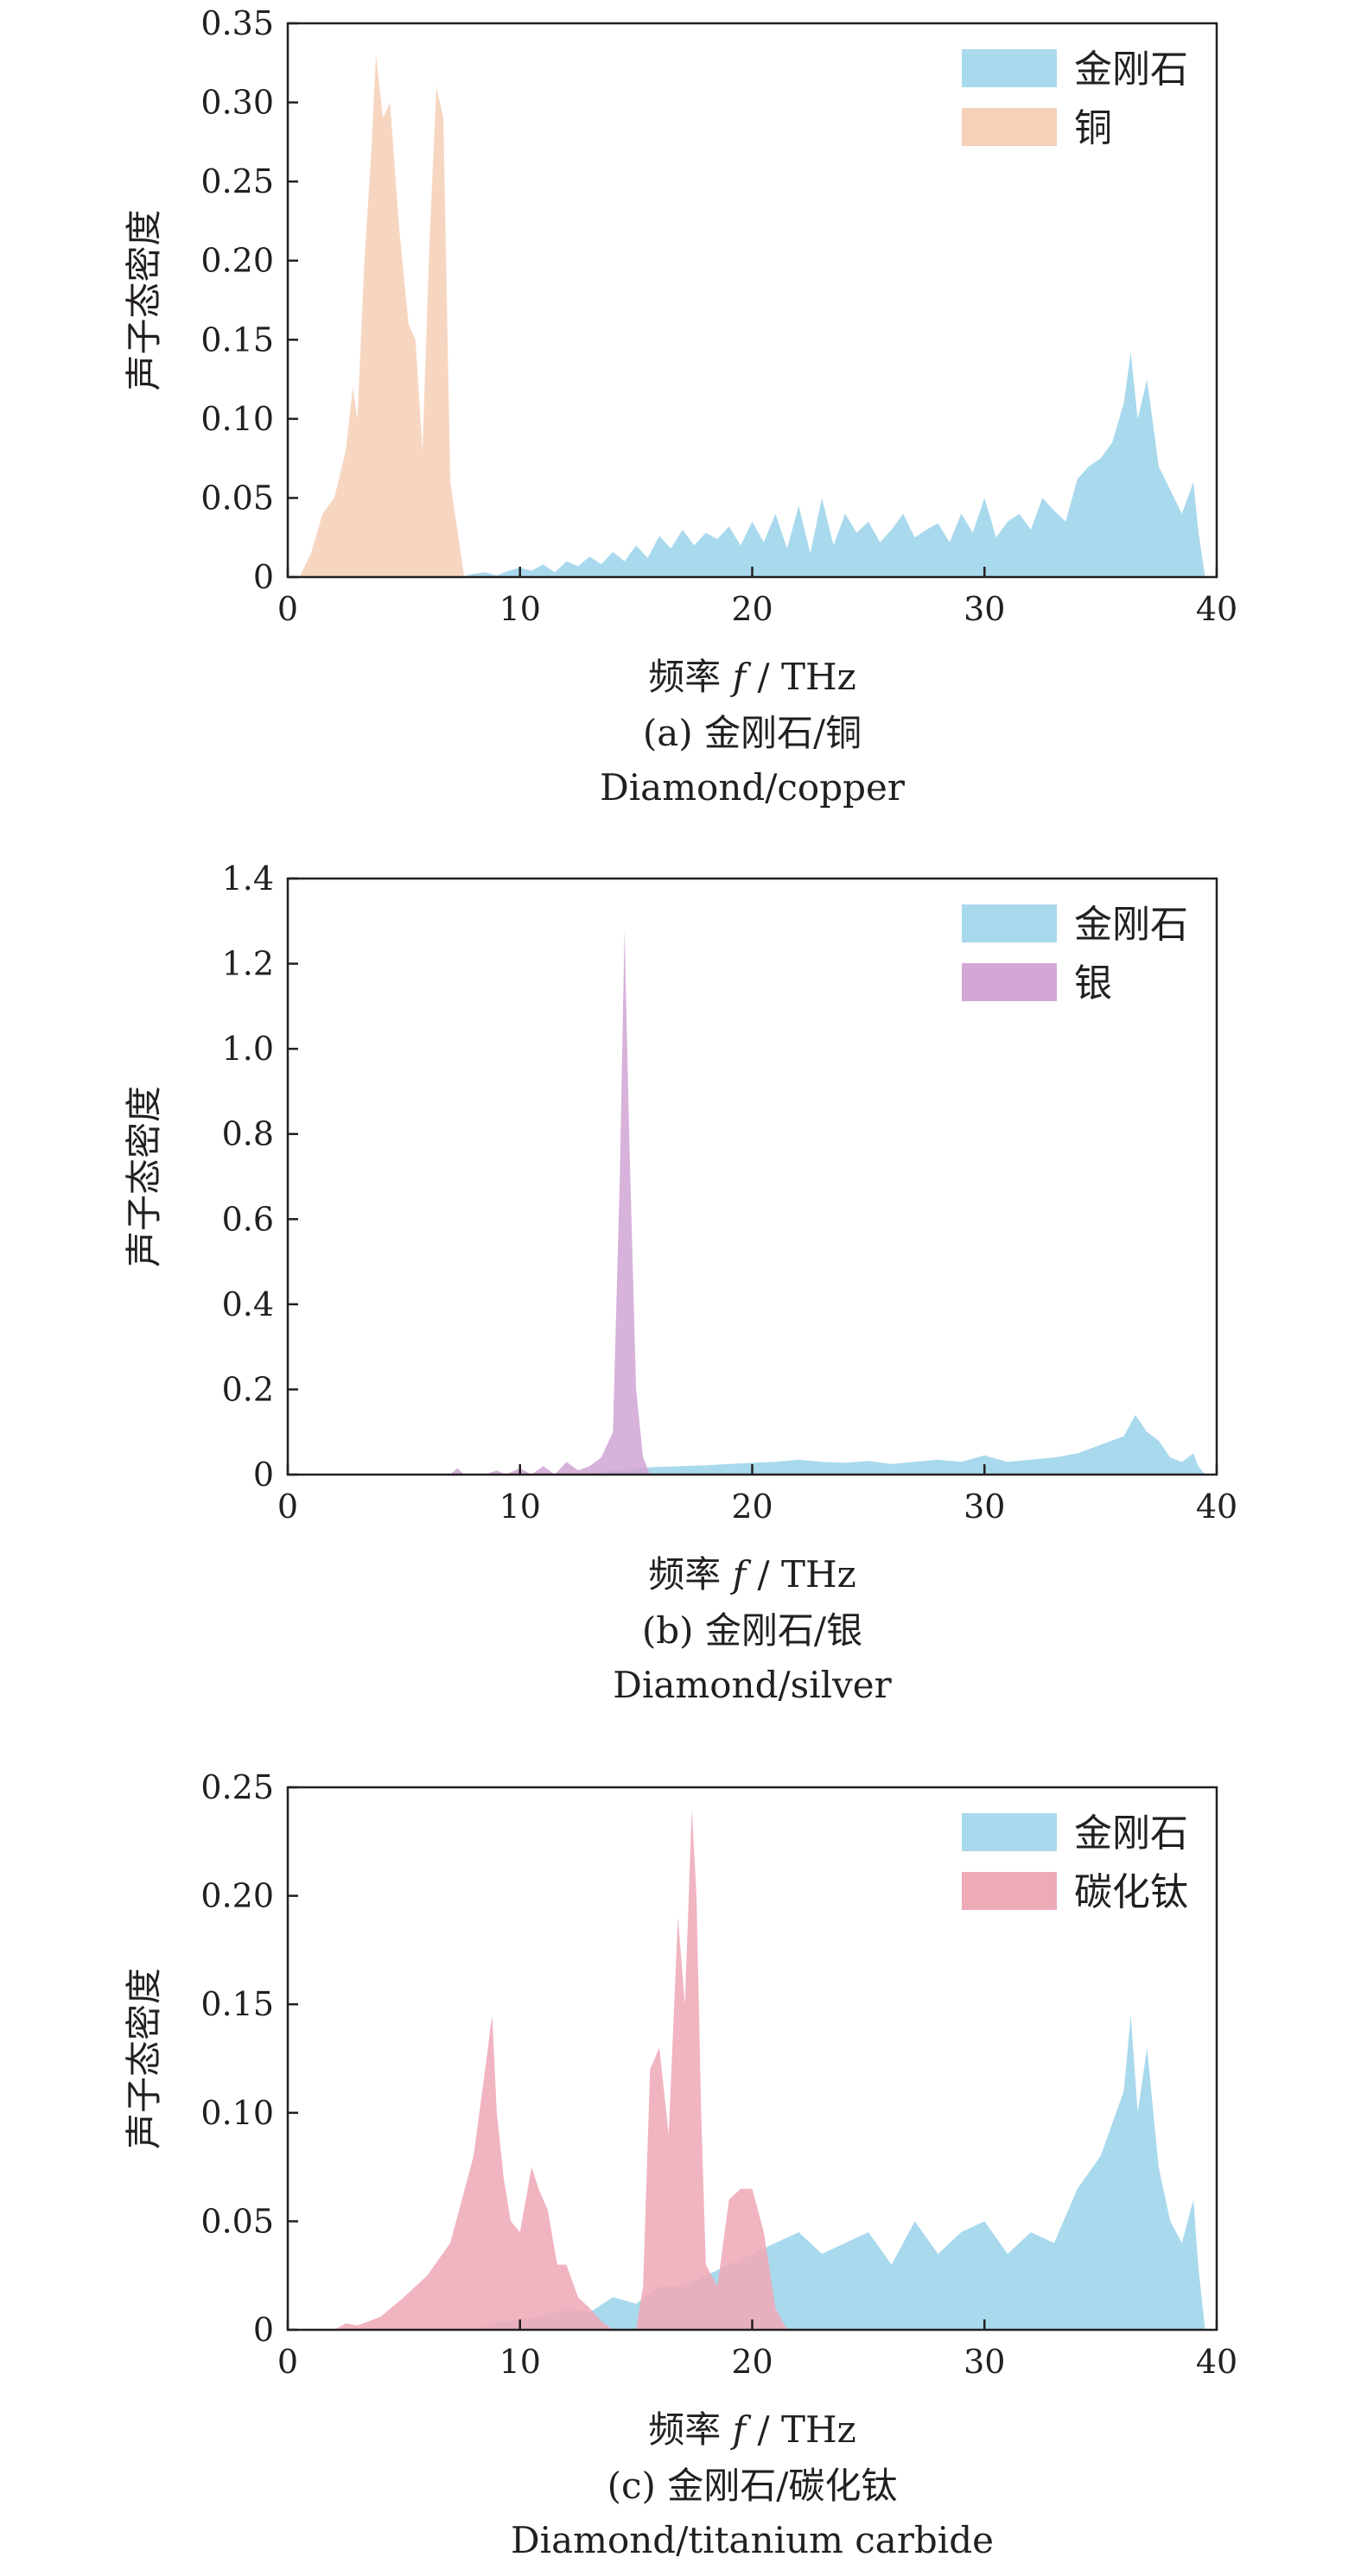  Describe the element at coordinates (752, 1685) in the screenshot. I see `panel-caption-english: Diamond/silver` at that location.